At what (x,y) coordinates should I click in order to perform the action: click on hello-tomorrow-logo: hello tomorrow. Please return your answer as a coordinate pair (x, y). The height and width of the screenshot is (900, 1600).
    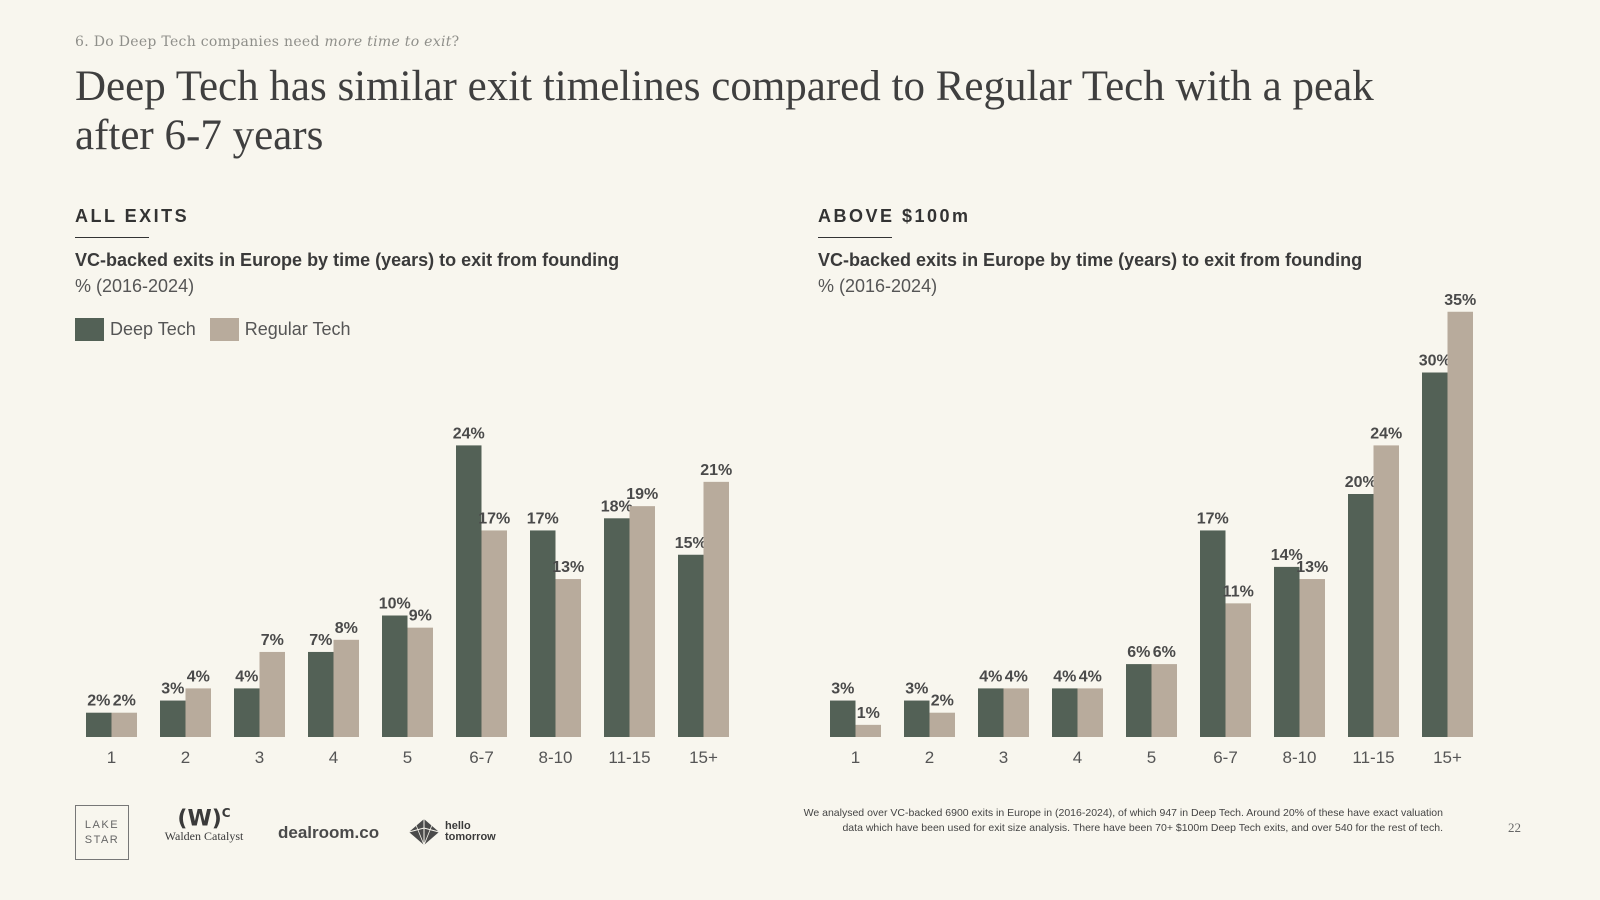
    Looking at the image, I should click on (452, 832).